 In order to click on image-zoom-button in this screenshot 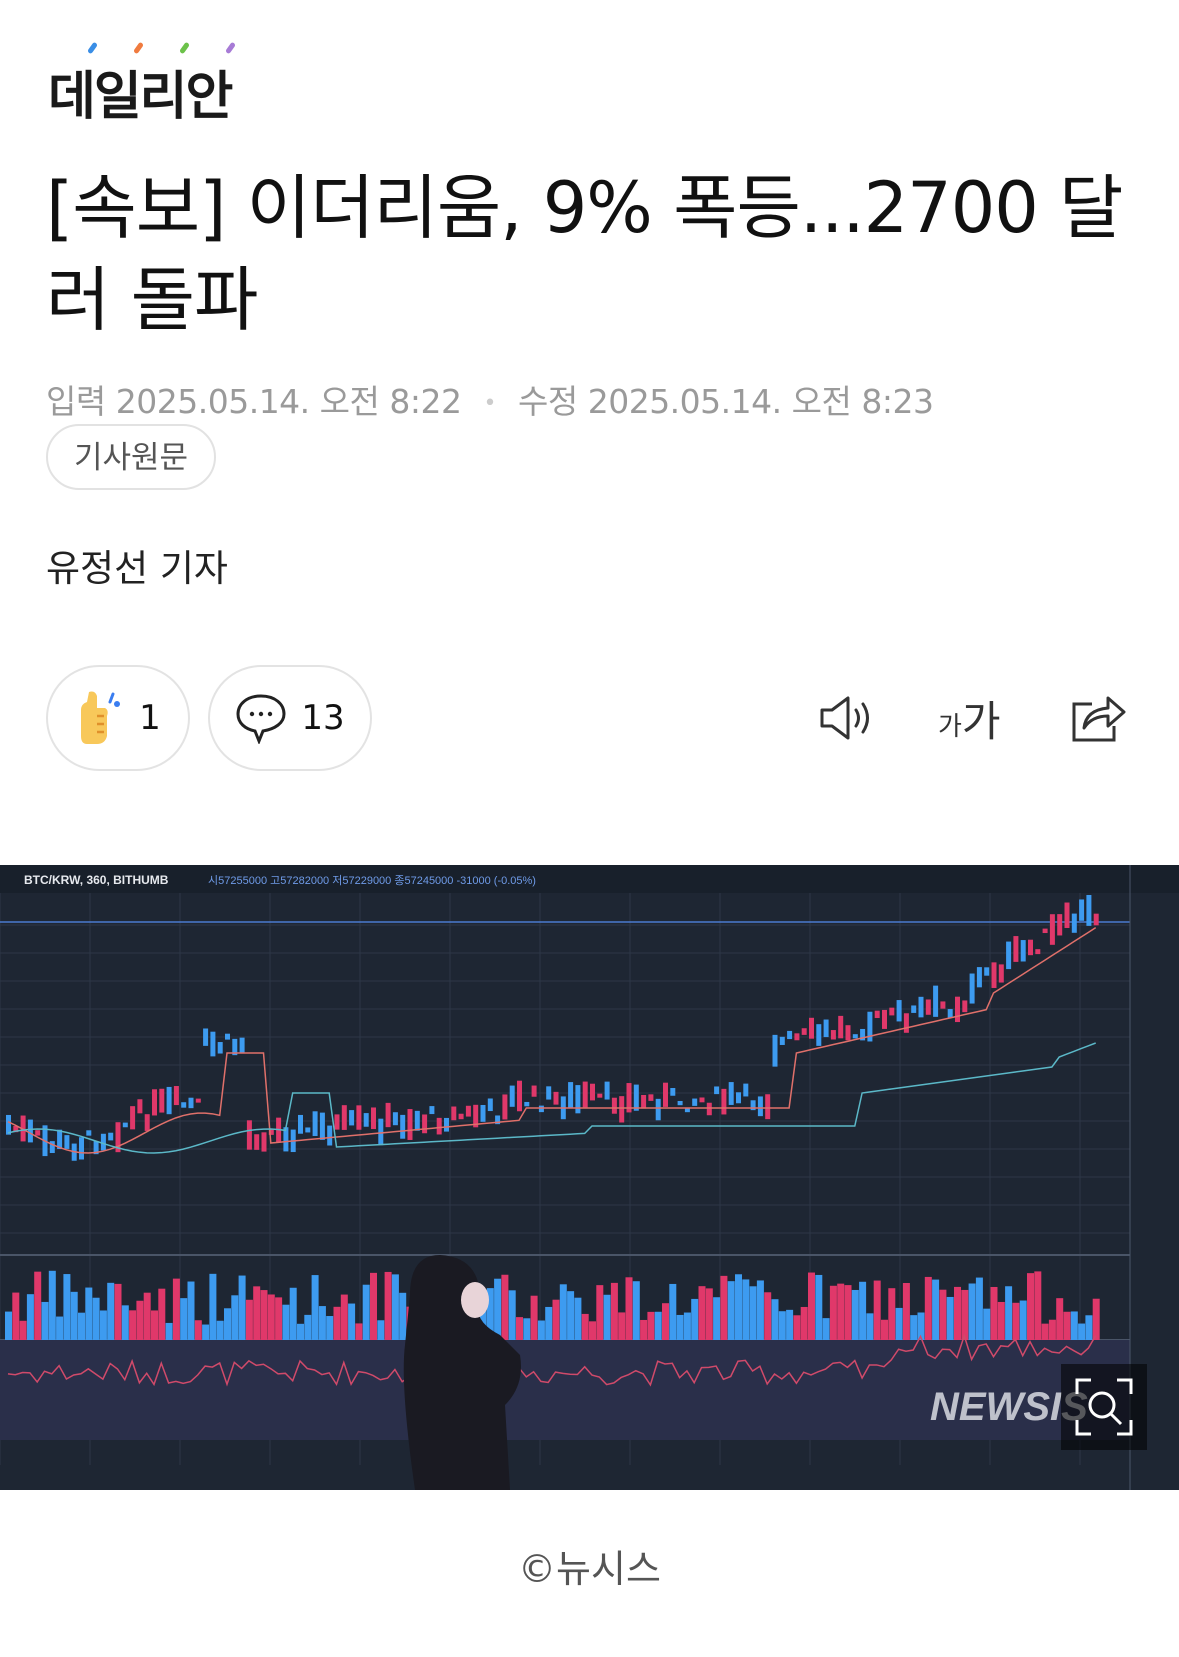, I will do `click(1104, 1407)`.